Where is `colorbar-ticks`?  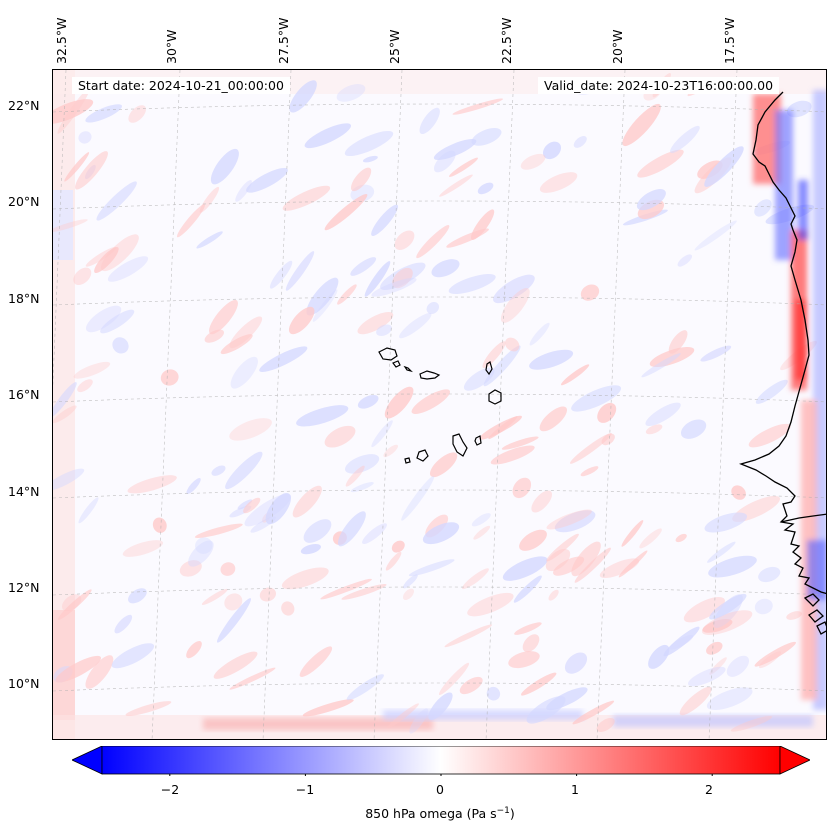 colorbar-ticks is located at coordinates (441, 775).